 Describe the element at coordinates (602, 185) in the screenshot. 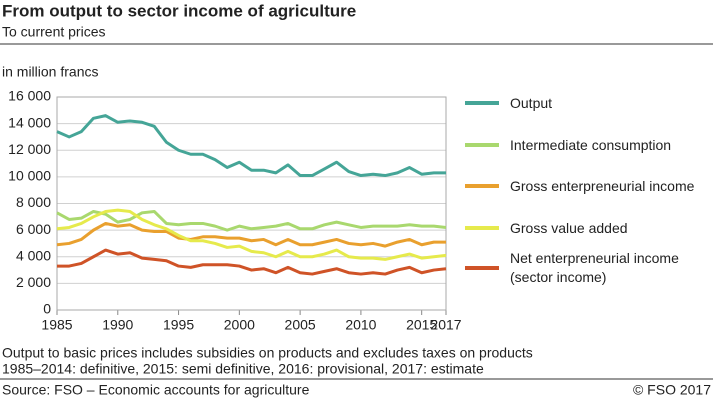

I see `legend-label: Gross enterpreneurial income` at that location.